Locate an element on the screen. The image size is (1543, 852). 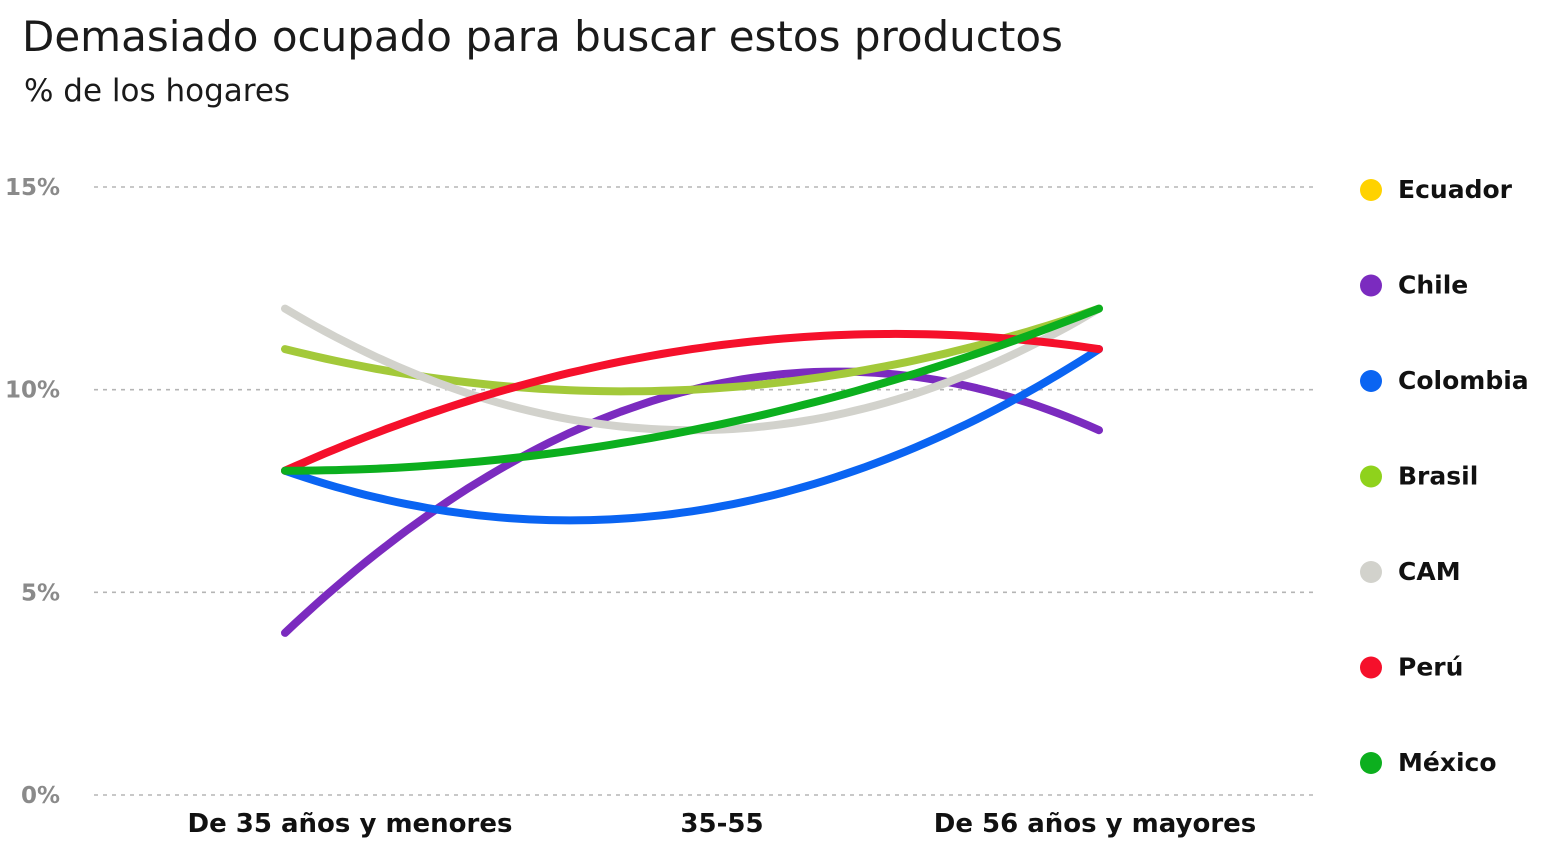
legend-label-brasil: Brasil is located at coordinates (1438, 476).